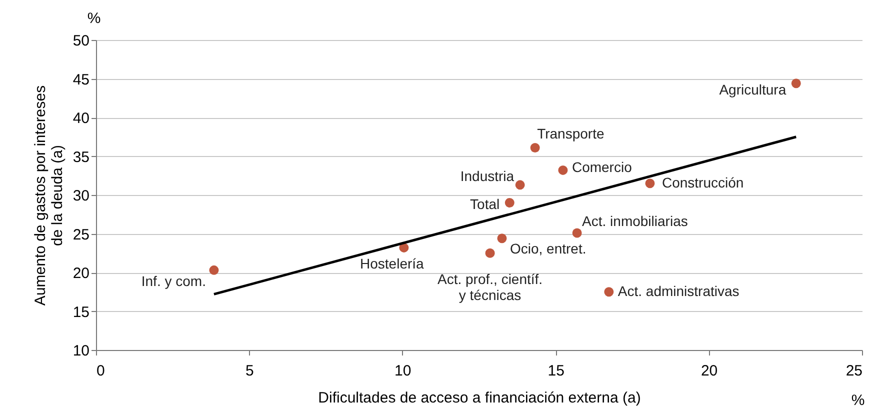 The image size is (874, 414). What do you see at coordinates (250, 371) in the screenshot?
I see `x-tick-label: 5` at bounding box center [250, 371].